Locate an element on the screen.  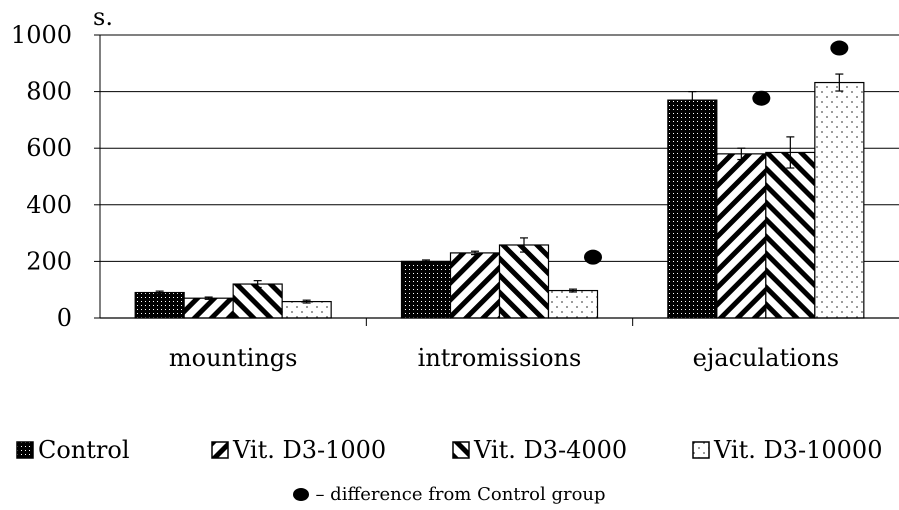
y-axis: 0 200 400 600 800 1000 is located at coordinates (56, 176).